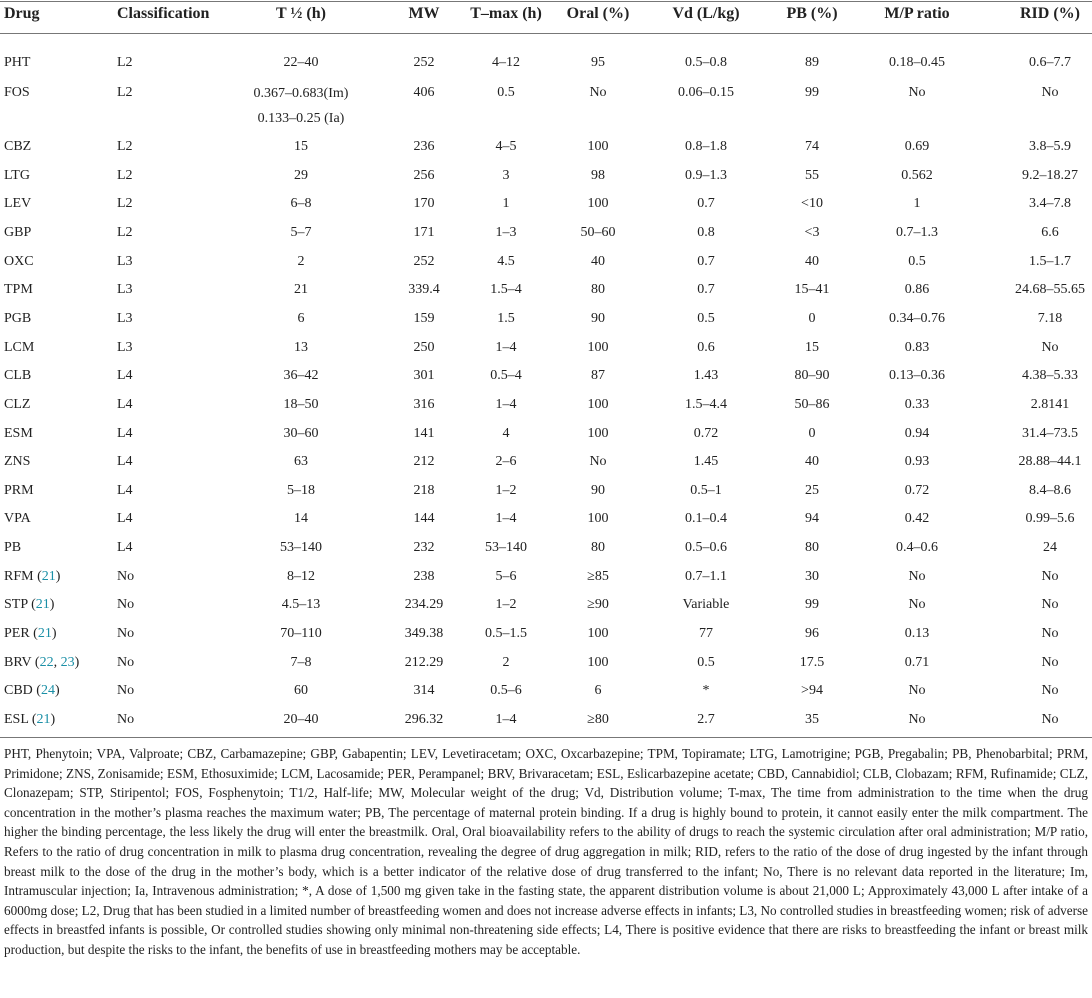 The height and width of the screenshot is (998, 1092). Describe the element at coordinates (424, 290) in the screenshot. I see `table-cell: 339.4` at that location.